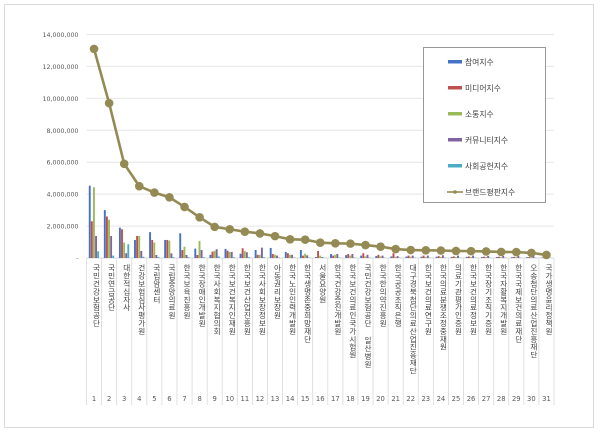 The image size is (600, 433). I want to click on category-label: 국가생명윤리정책원, so click(548, 299).